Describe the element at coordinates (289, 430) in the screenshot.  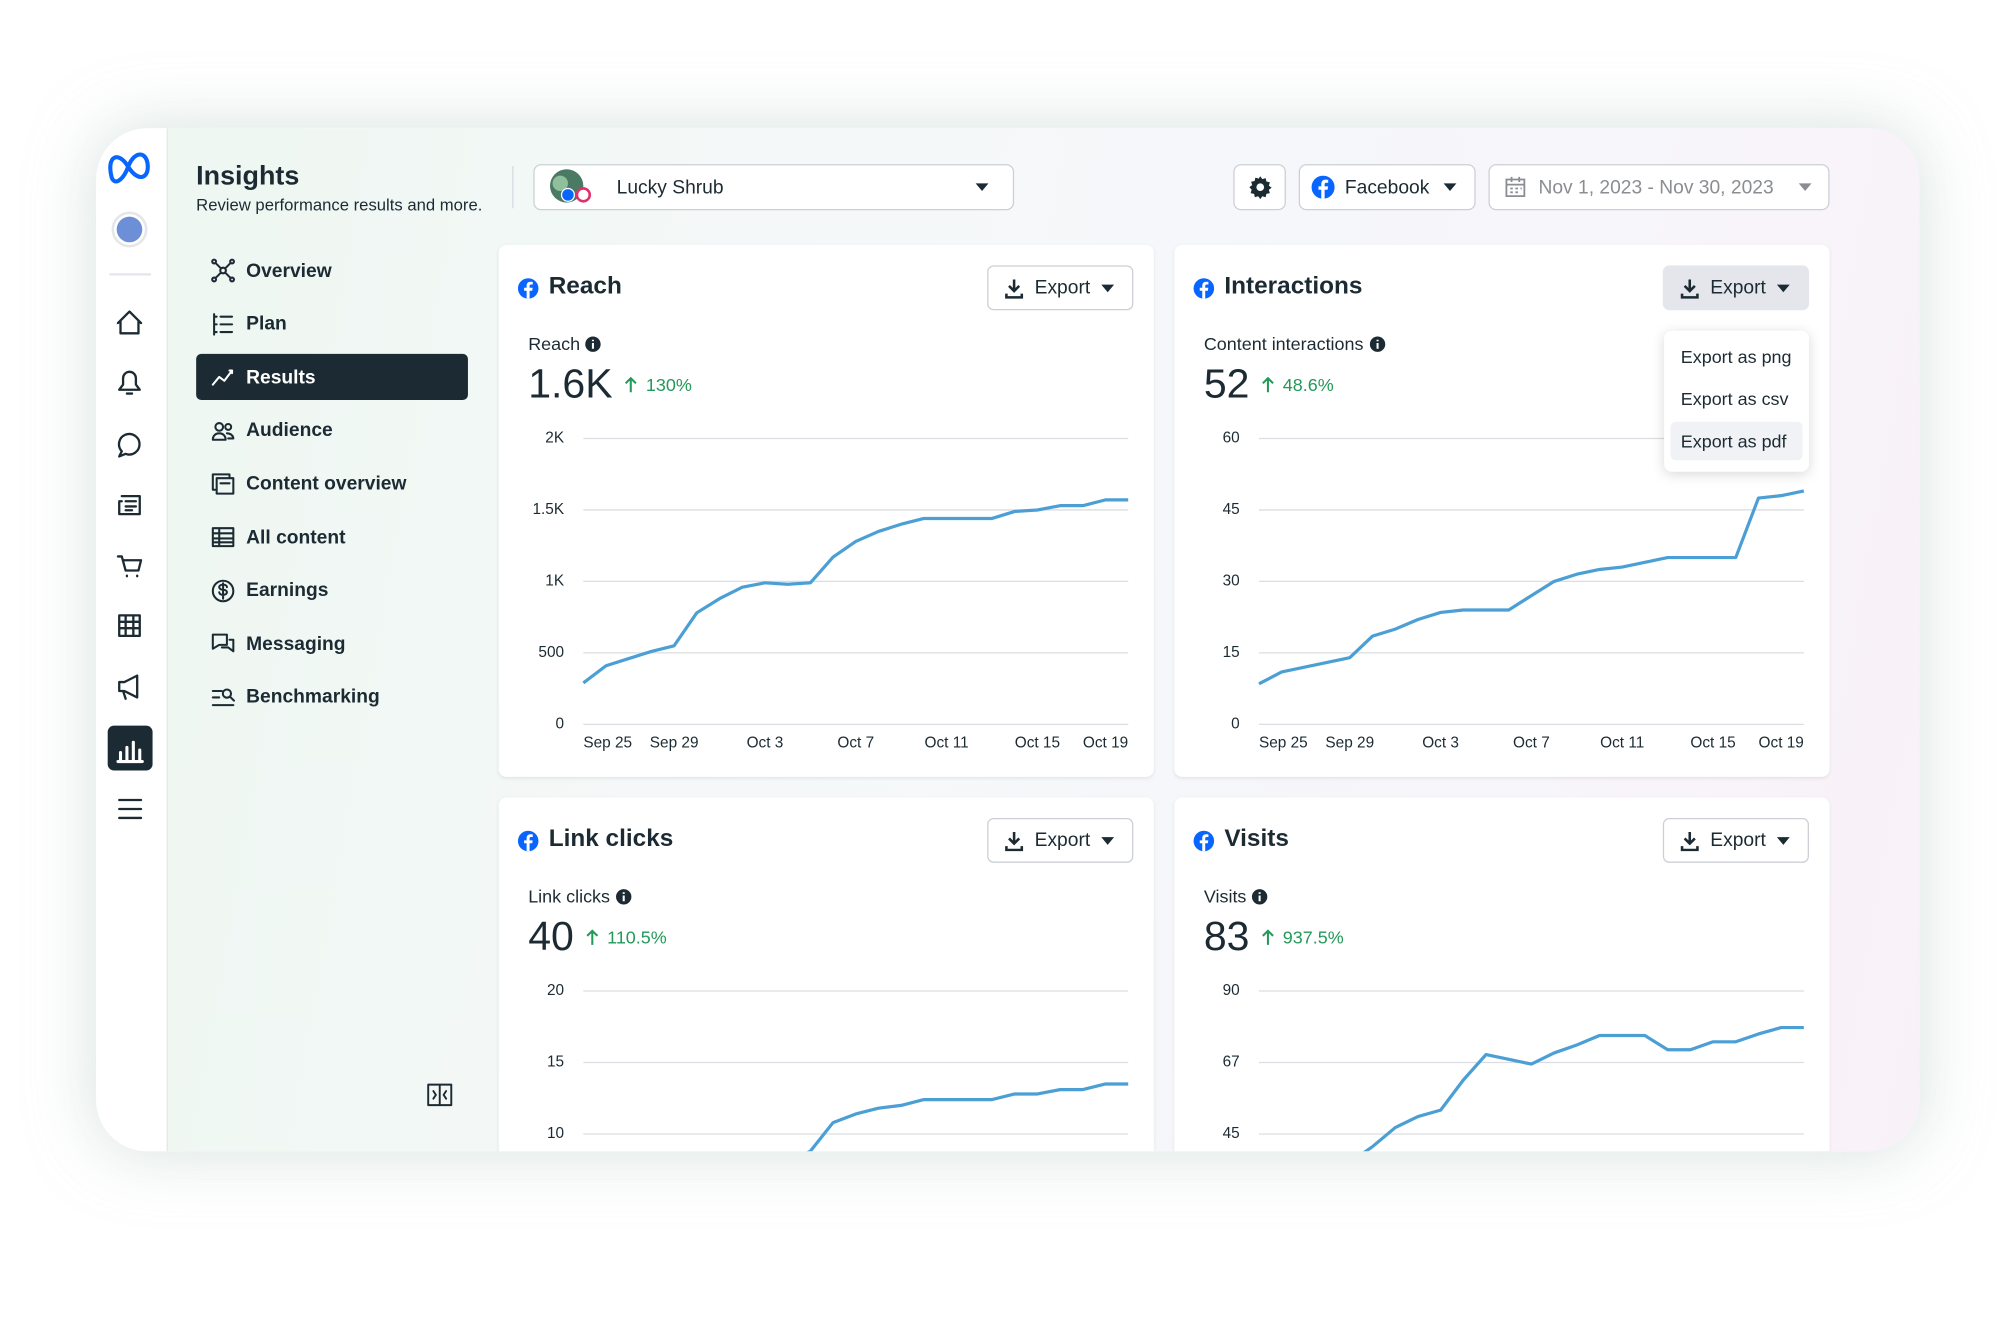
I see `nav-label: Audience` at that location.